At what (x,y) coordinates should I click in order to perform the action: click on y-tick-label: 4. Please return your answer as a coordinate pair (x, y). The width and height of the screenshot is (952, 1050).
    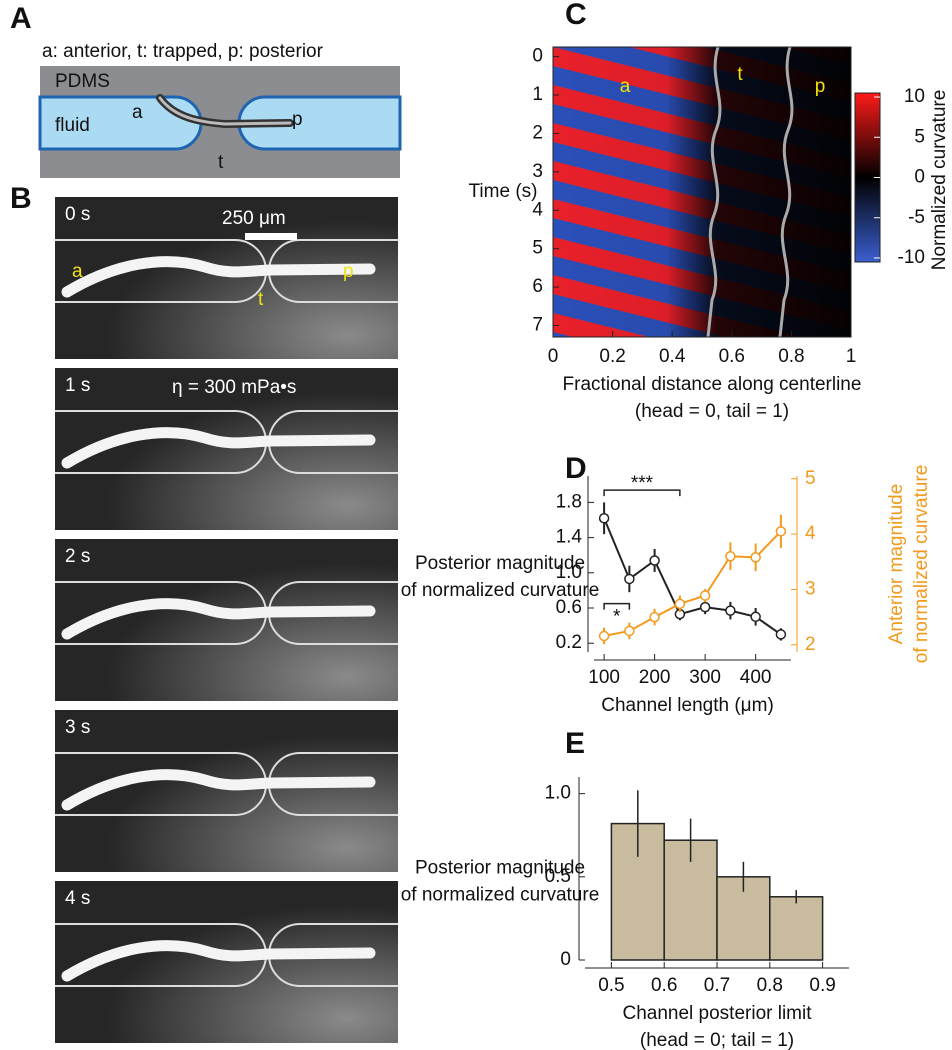
    Looking at the image, I should click on (537, 209).